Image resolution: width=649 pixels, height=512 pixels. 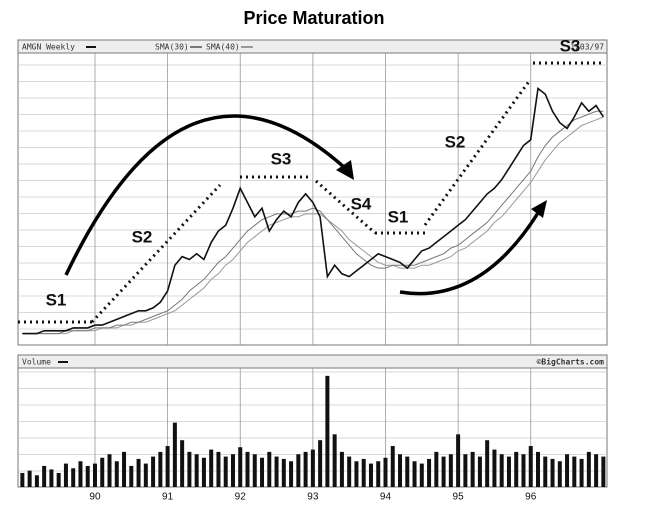 What do you see at coordinates (345, 207) in the screenshot?
I see `dotted-line` at bounding box center [345, 207].